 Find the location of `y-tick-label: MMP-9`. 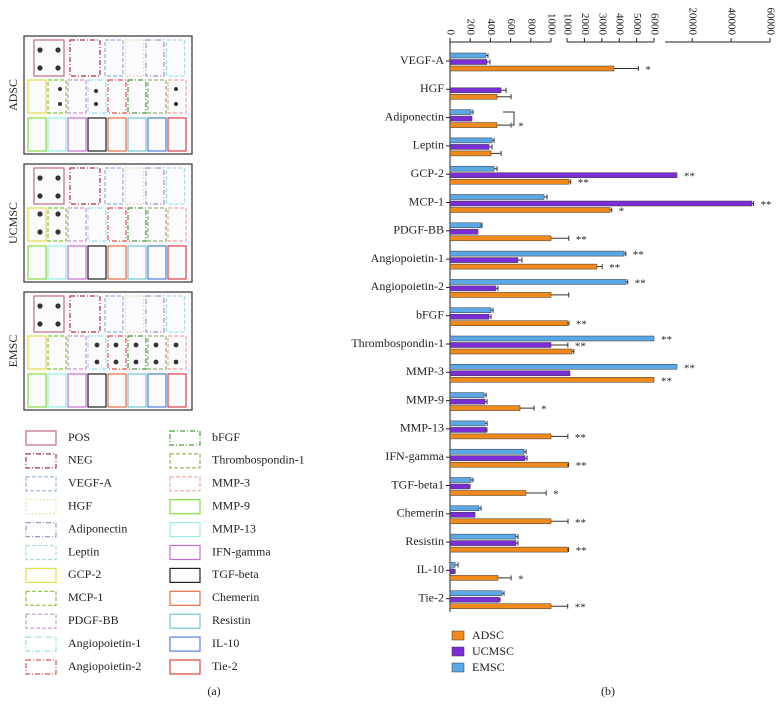

y-tick-label: MMP-9 is located at coordinates (425, 399).